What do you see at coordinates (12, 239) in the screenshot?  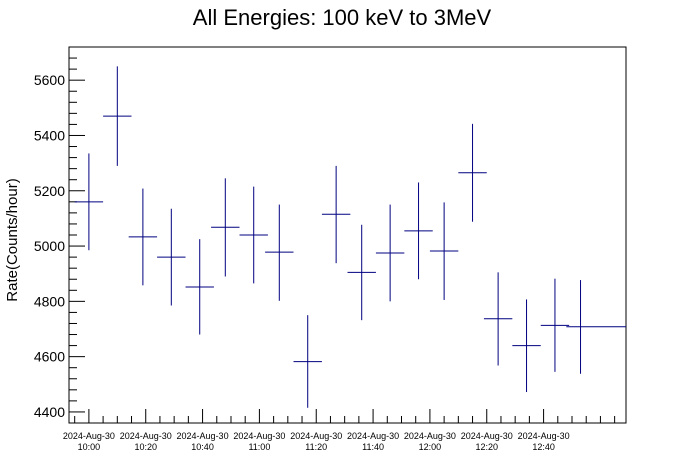 I see `y-axis-label: Rate(Counts/hour)` at bounding box center [12, 239].